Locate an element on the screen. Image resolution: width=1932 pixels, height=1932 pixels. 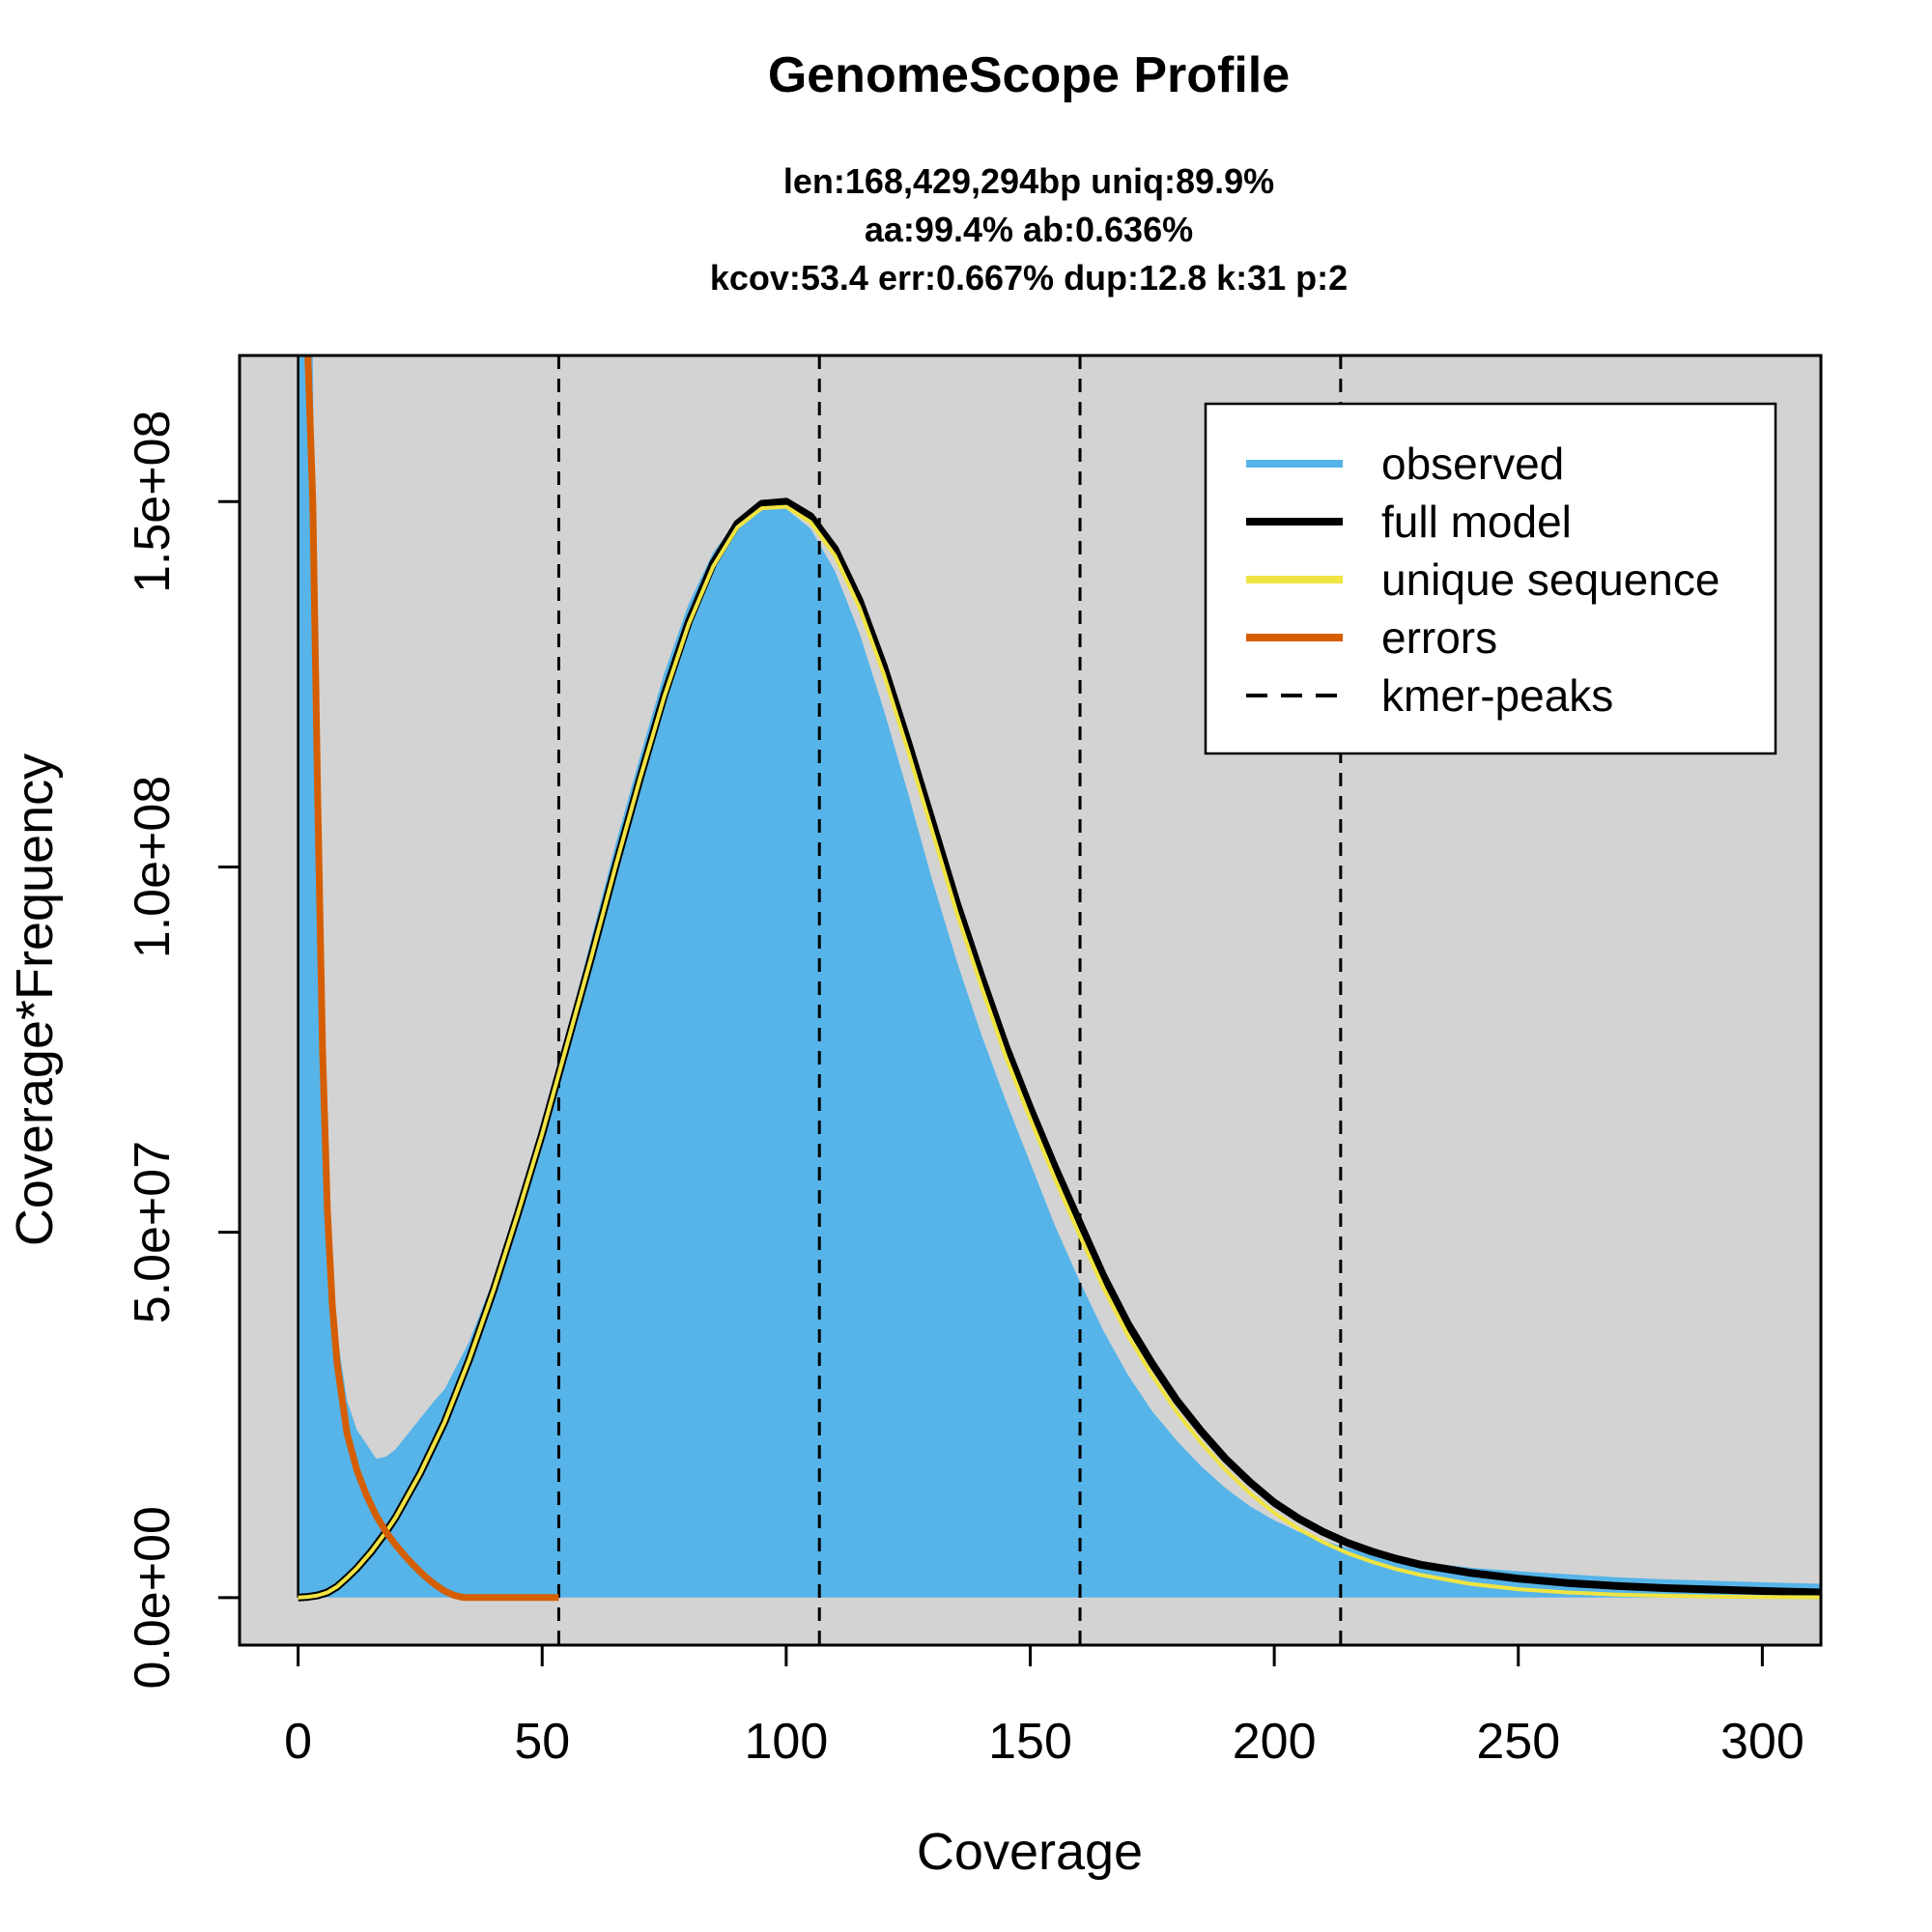
x-tick-label-250: 250 is located at coordinates (1518, 1742).